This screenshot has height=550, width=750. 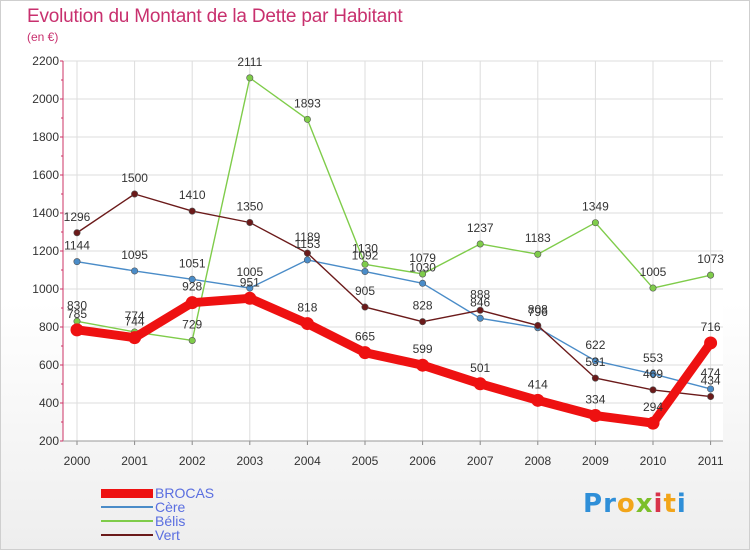 I want to click on data-label: 474, so click(x=711, y=373).